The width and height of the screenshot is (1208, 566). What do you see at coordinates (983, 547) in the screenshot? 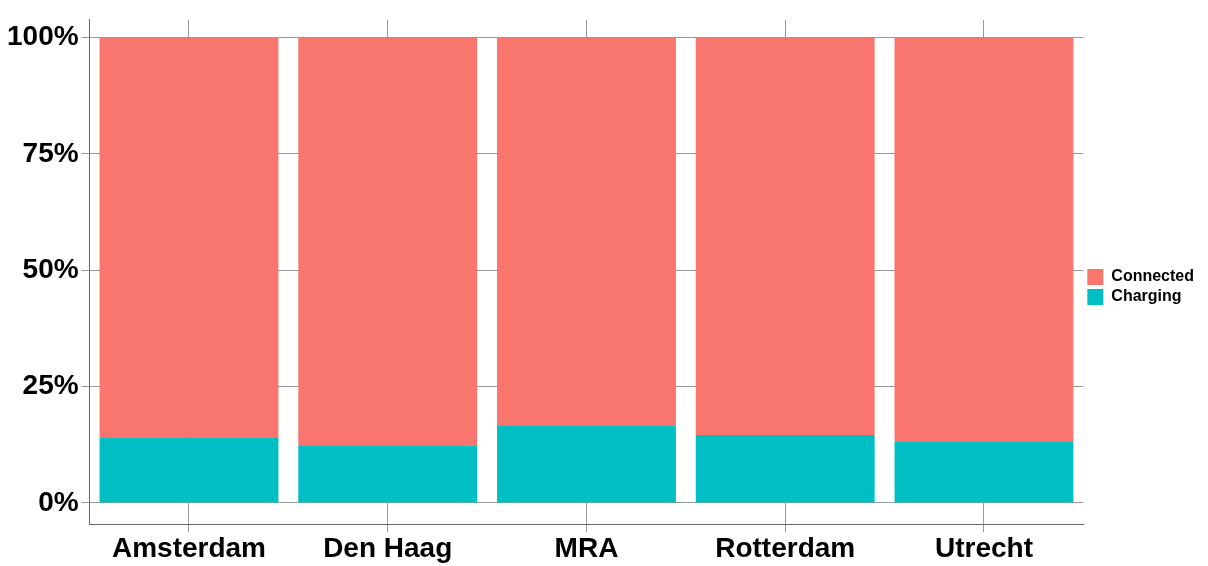
I see `x-tick-label: Utrecht` at bounding box center [983, 547].